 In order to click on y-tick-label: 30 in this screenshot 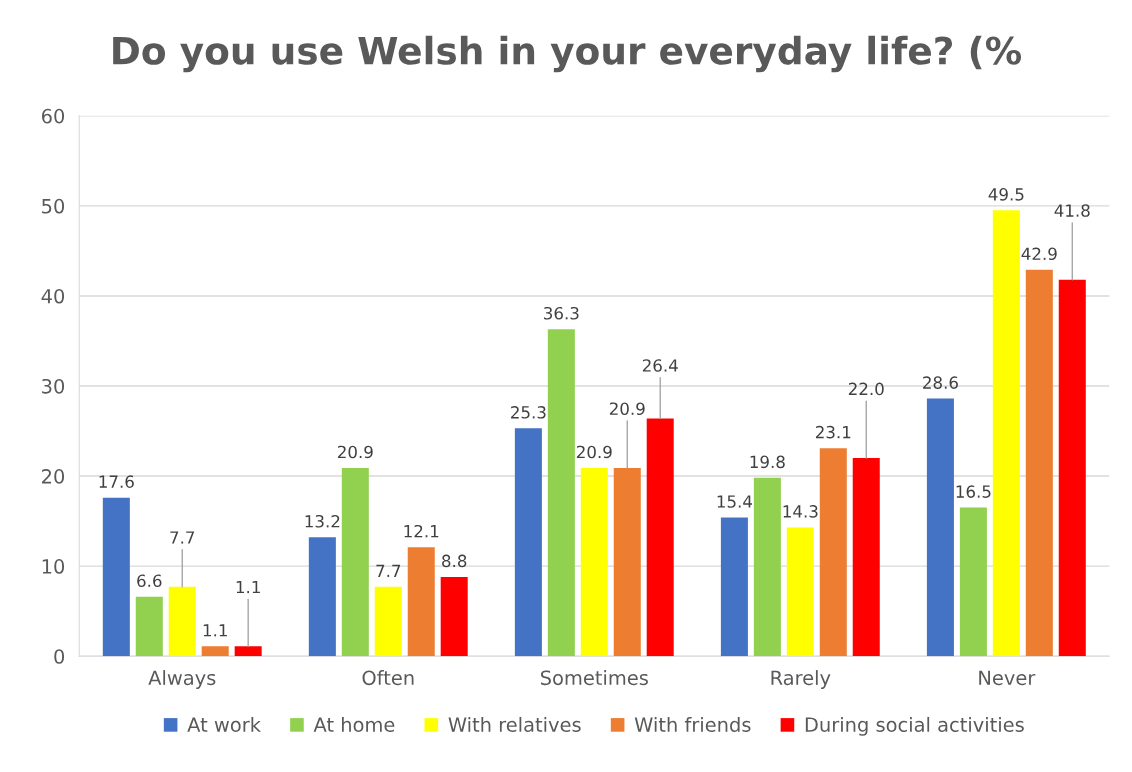, I will do `click(53, 386)`.